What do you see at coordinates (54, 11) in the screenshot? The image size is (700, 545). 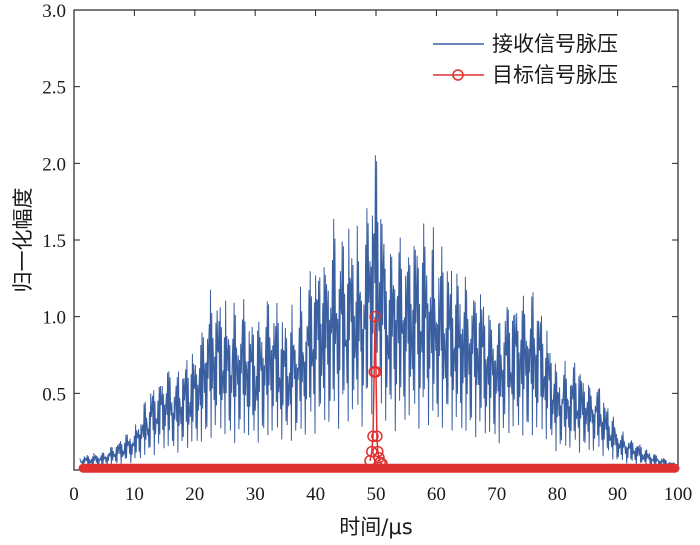 I see `y-tick-label: 3.0` at bounding box center [54, 11].